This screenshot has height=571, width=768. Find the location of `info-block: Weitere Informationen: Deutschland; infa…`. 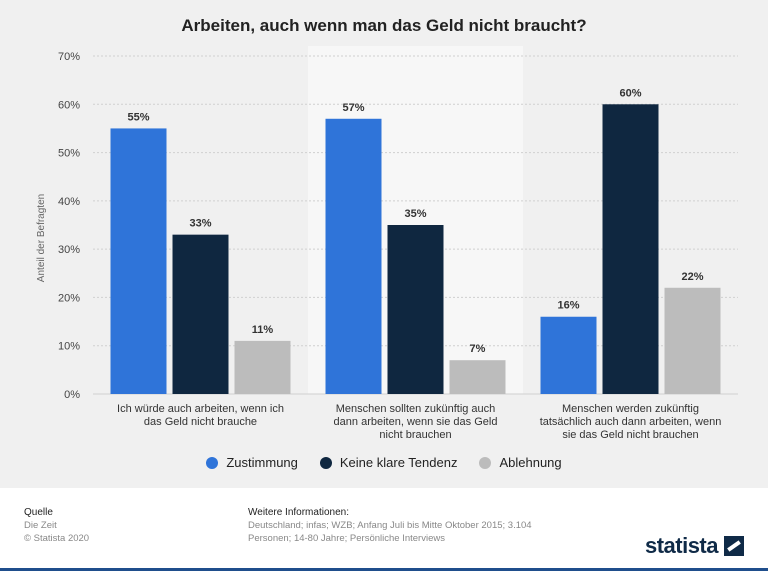

info-block: Weitere Informationen: Deutschland; infa… is located at coordinates (393, 525).